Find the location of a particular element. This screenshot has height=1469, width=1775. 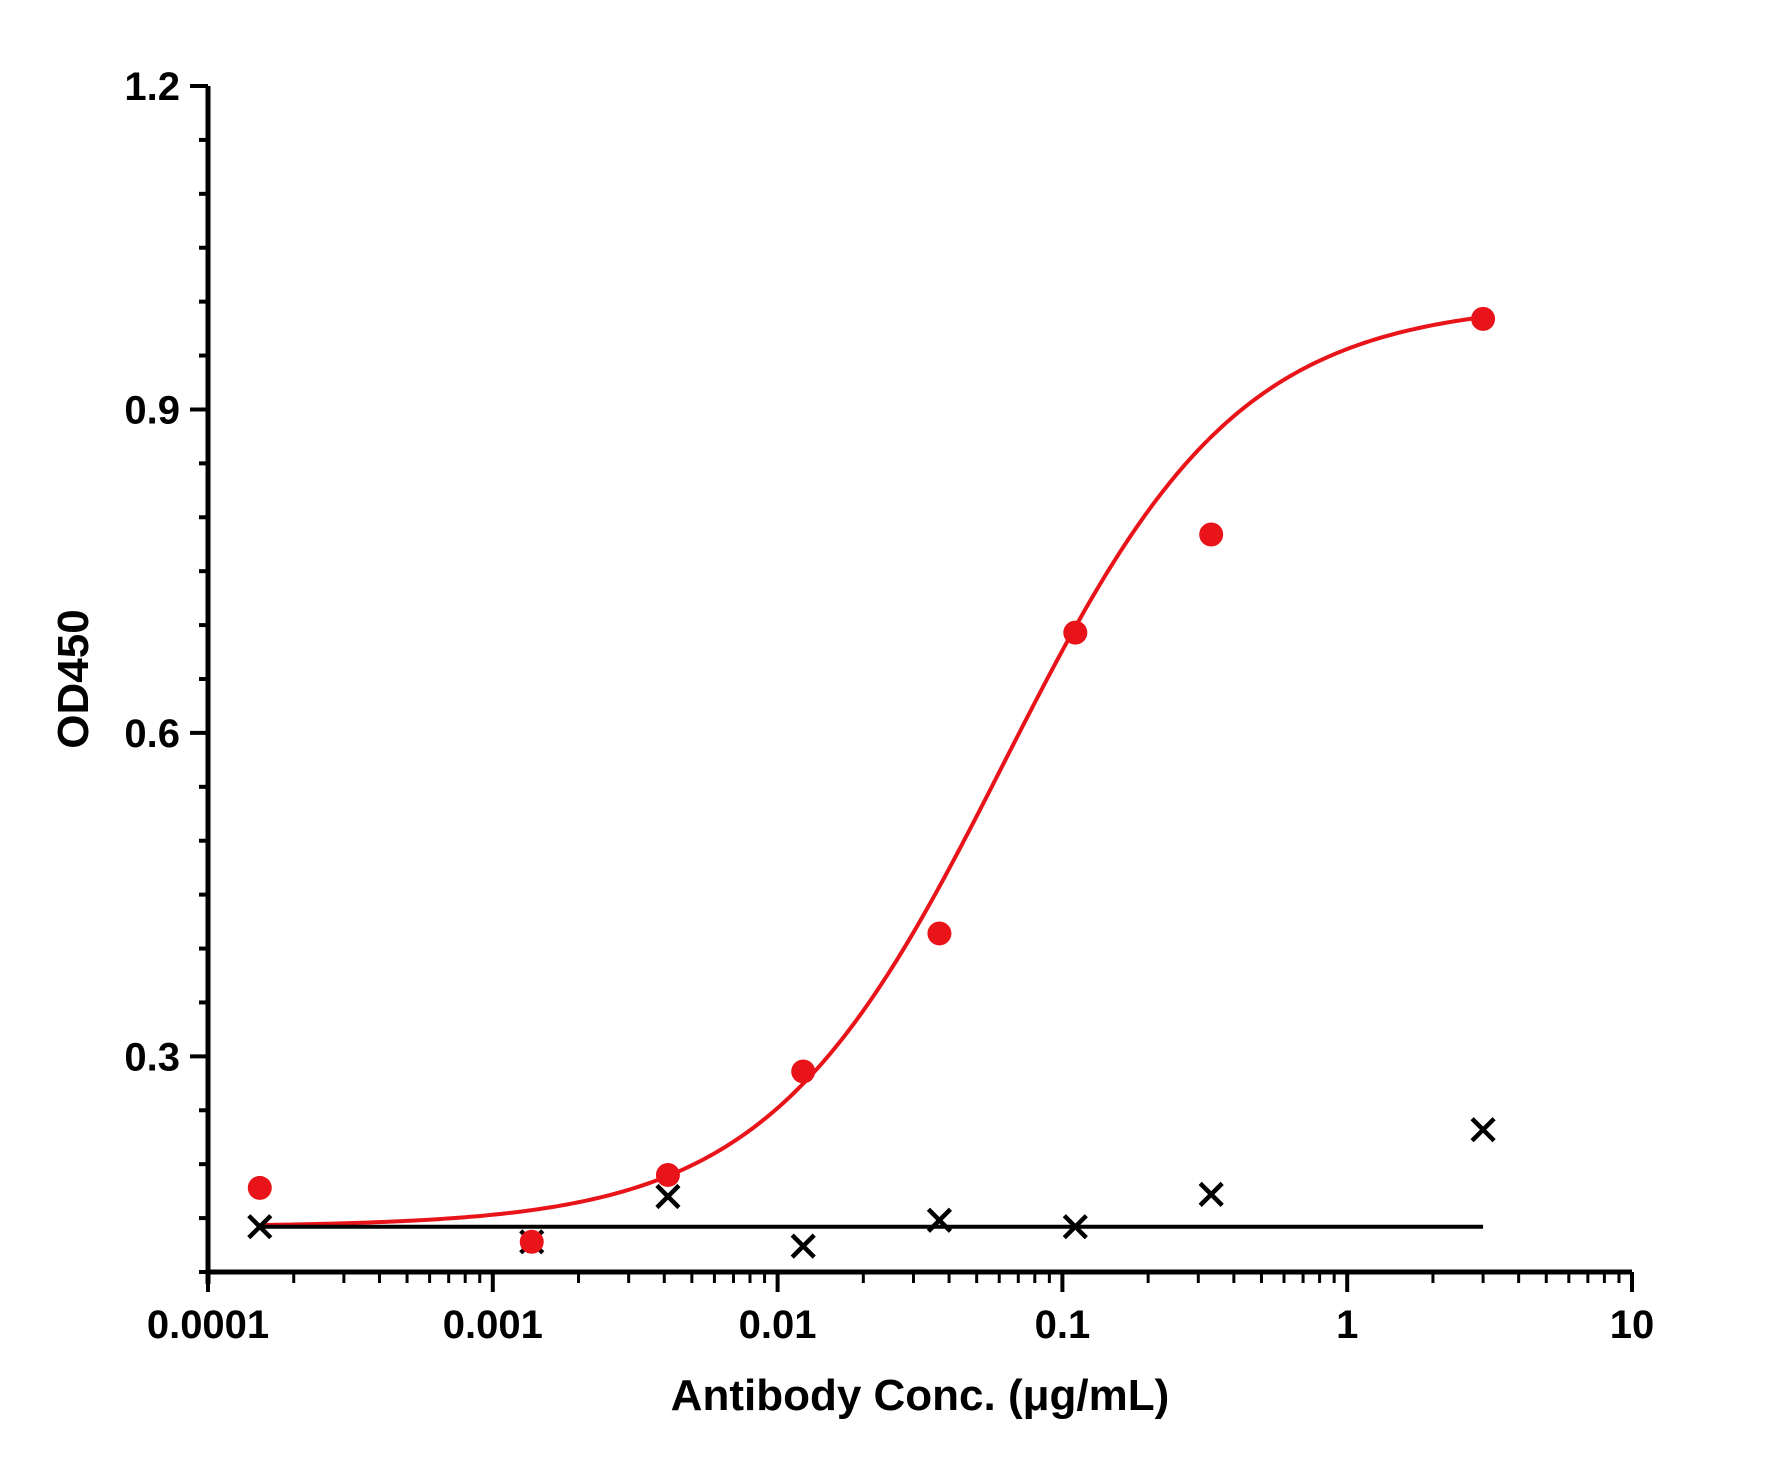

x-tick-label: 0.001 is located at coordinates (493, 1325).